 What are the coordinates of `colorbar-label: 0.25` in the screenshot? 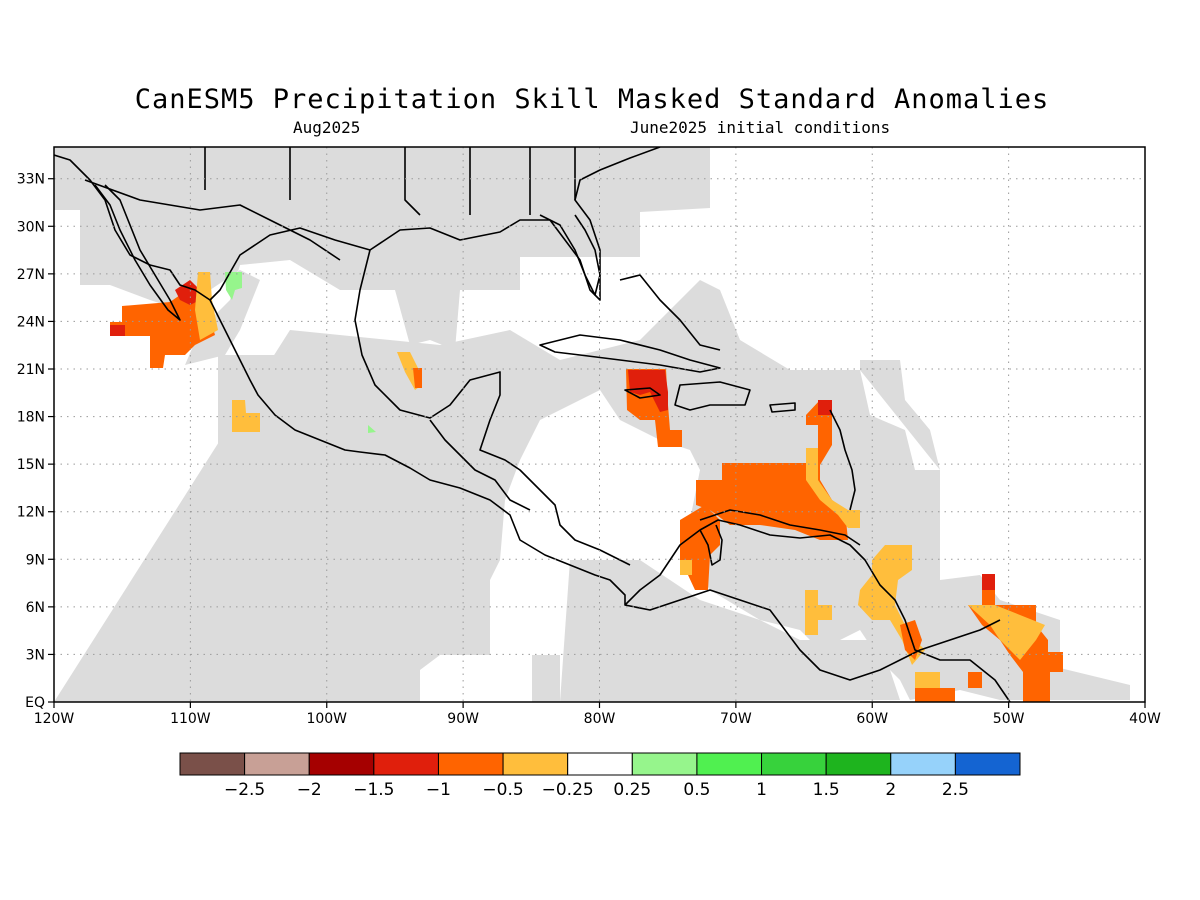 It's located at (632, 790).